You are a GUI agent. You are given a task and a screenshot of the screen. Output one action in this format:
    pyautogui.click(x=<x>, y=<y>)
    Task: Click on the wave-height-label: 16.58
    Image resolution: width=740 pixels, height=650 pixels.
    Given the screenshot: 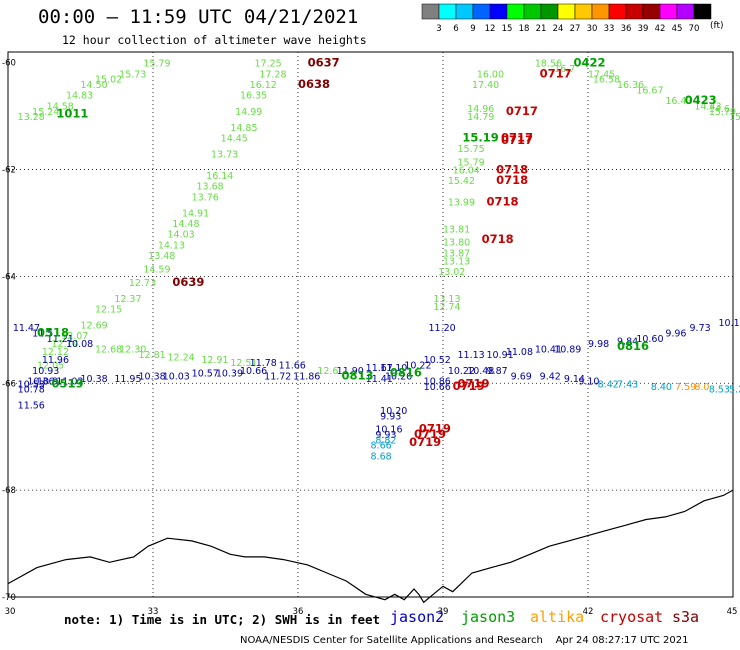 What is the action you would take?
    pyautogui.click(x=606, y=80)
    